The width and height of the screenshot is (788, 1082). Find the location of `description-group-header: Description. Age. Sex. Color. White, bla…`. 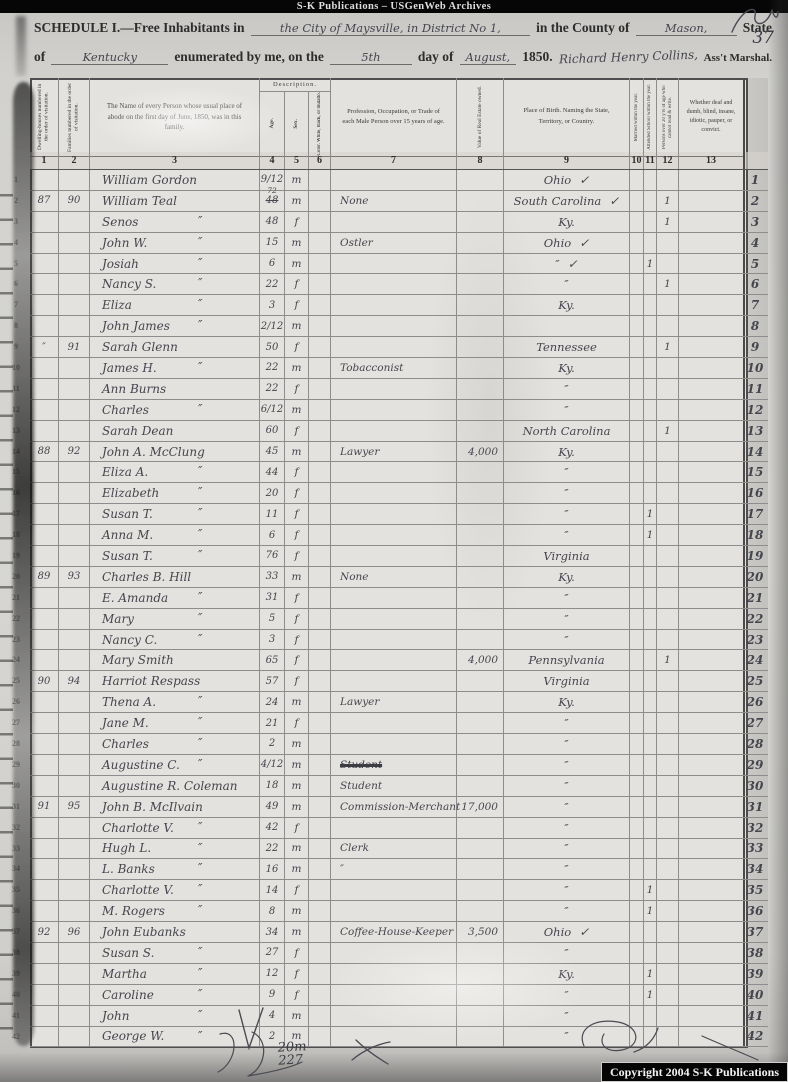

description-group-header: Description. Age. Sex. Color. White, bla… is located at coordinates (295, 117).